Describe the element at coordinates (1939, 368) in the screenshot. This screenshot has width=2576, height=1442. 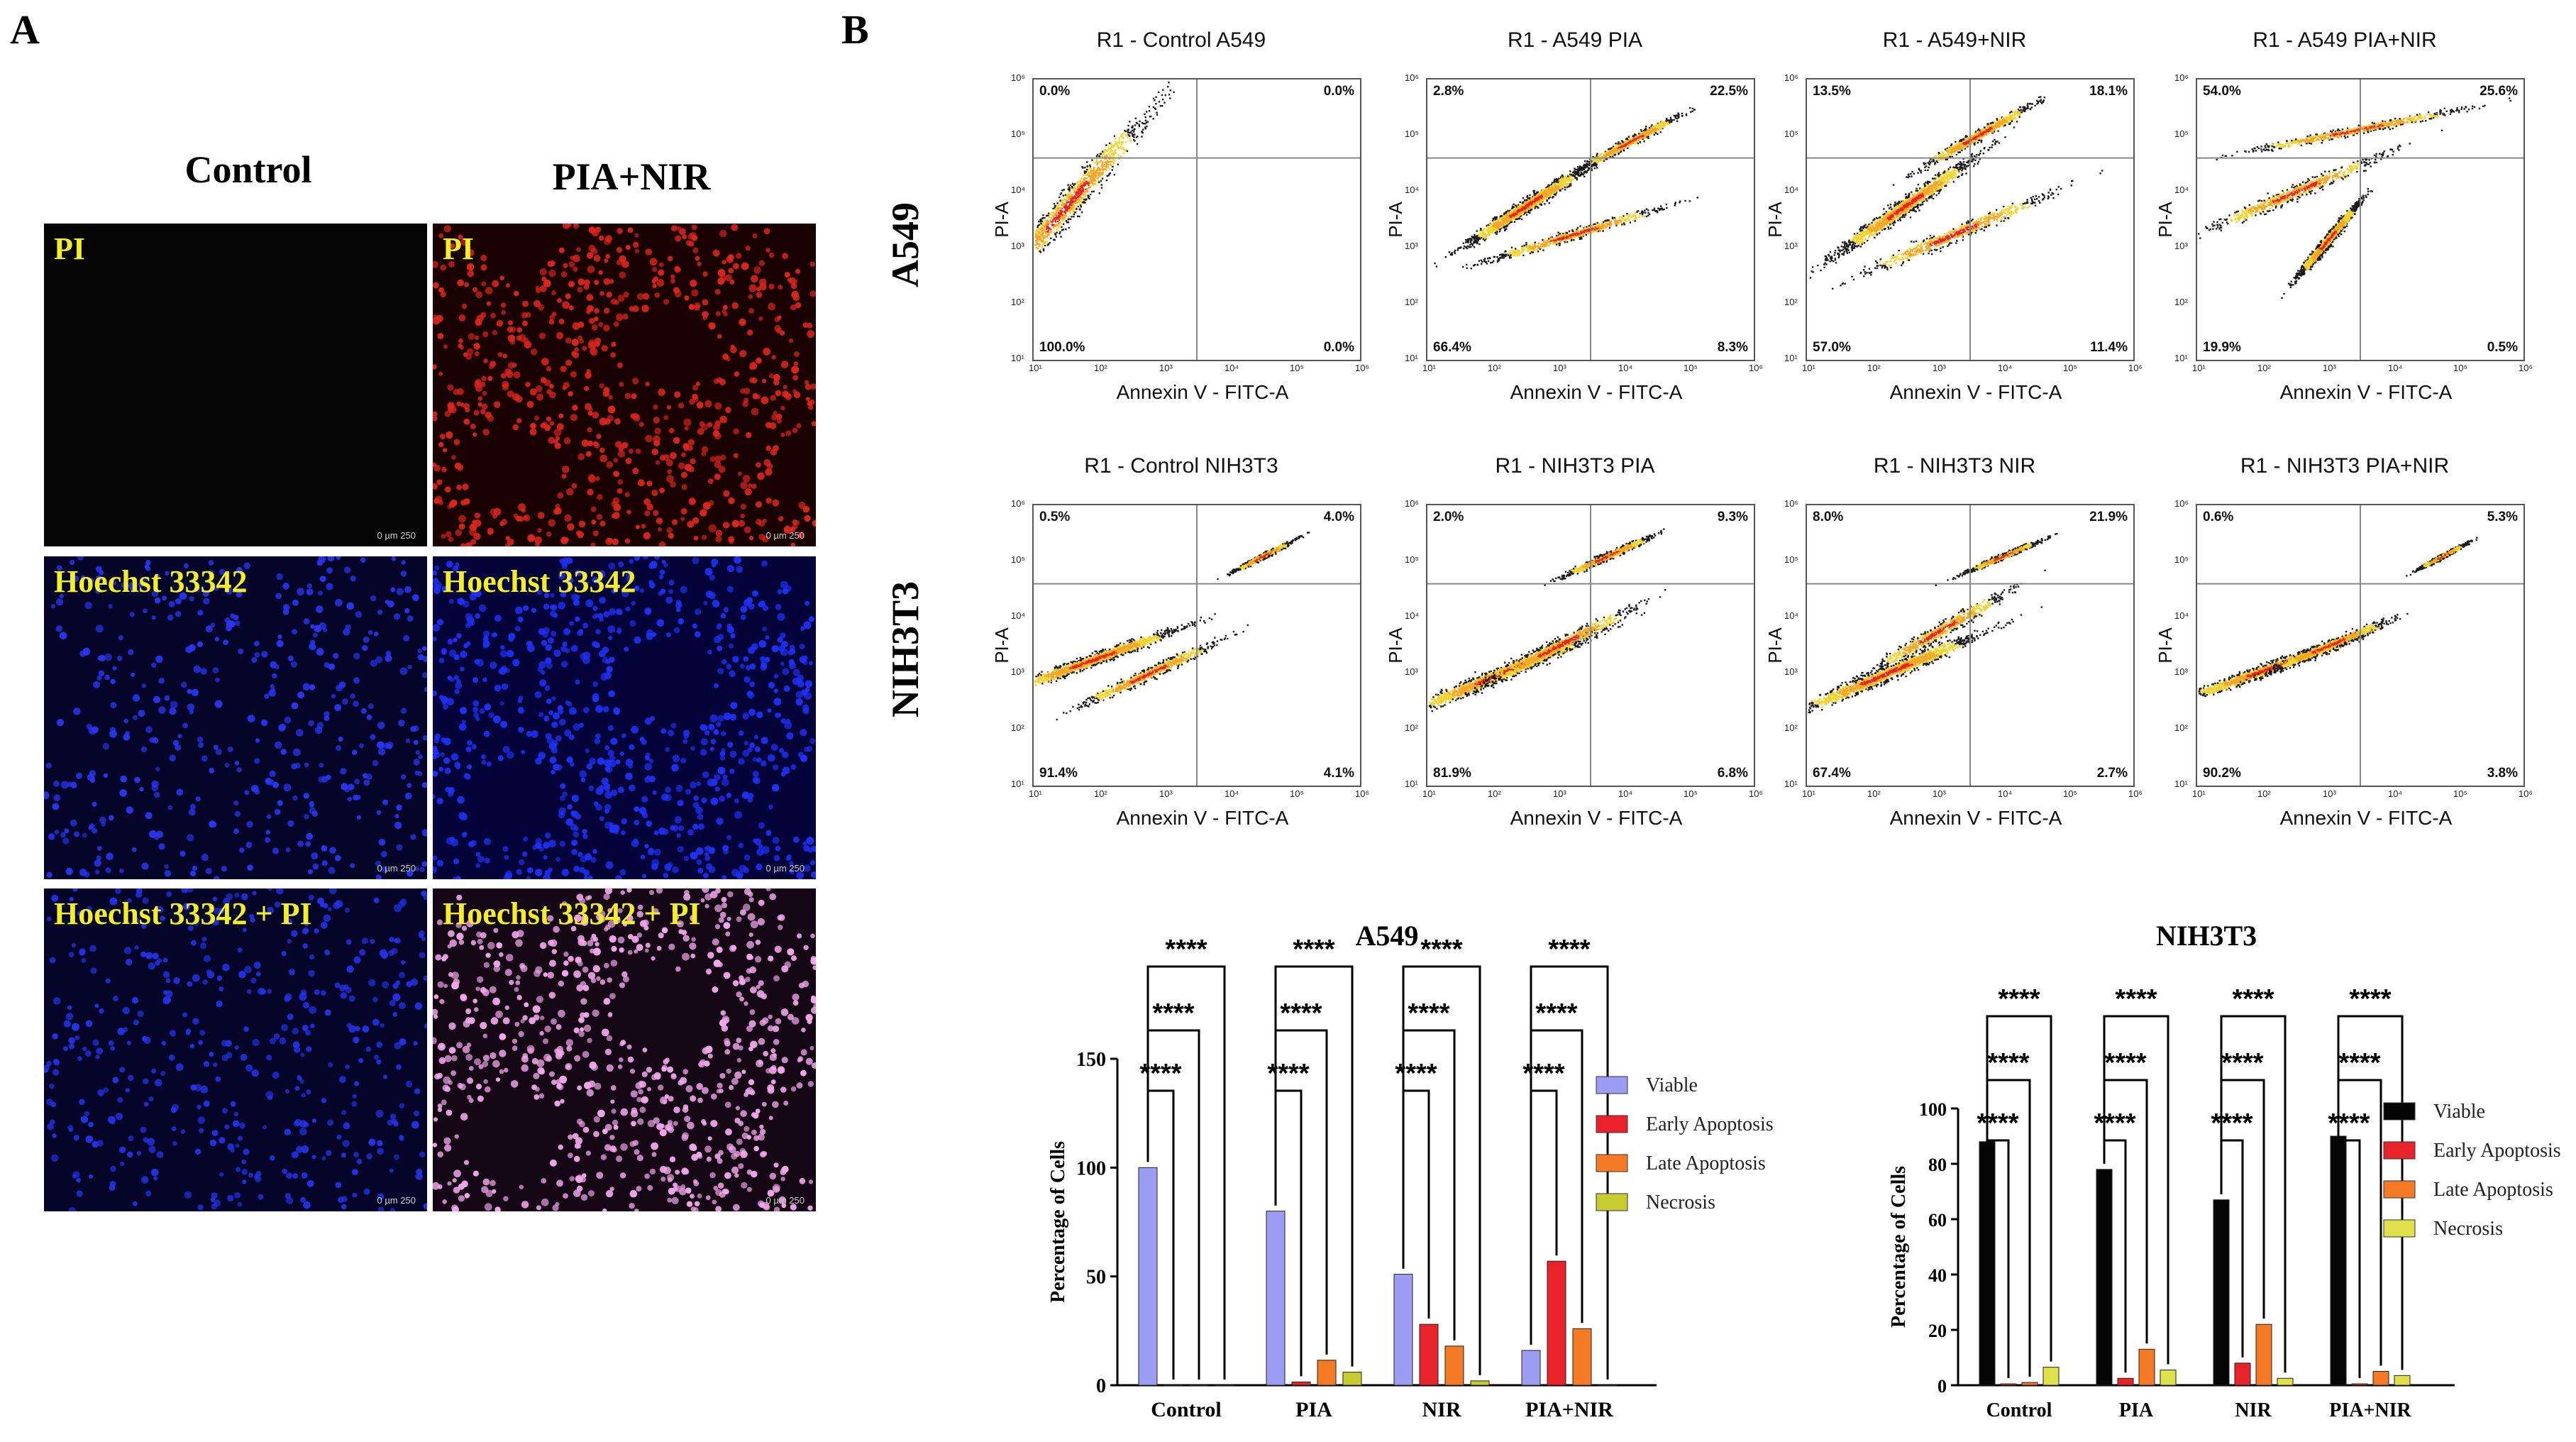
I see `x-tick-label: 10³` at that location.